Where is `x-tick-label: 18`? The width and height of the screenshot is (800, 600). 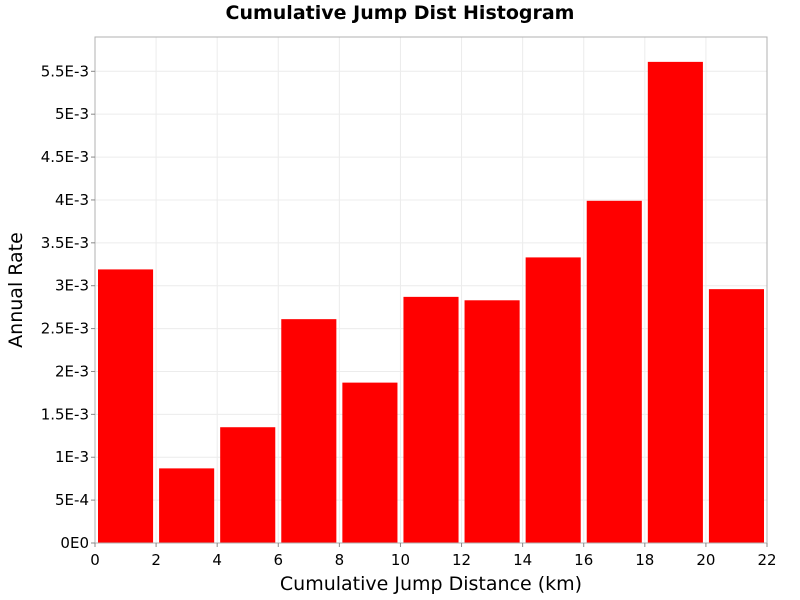
x-tick-label: 18 is located at coordinates (644, 560).